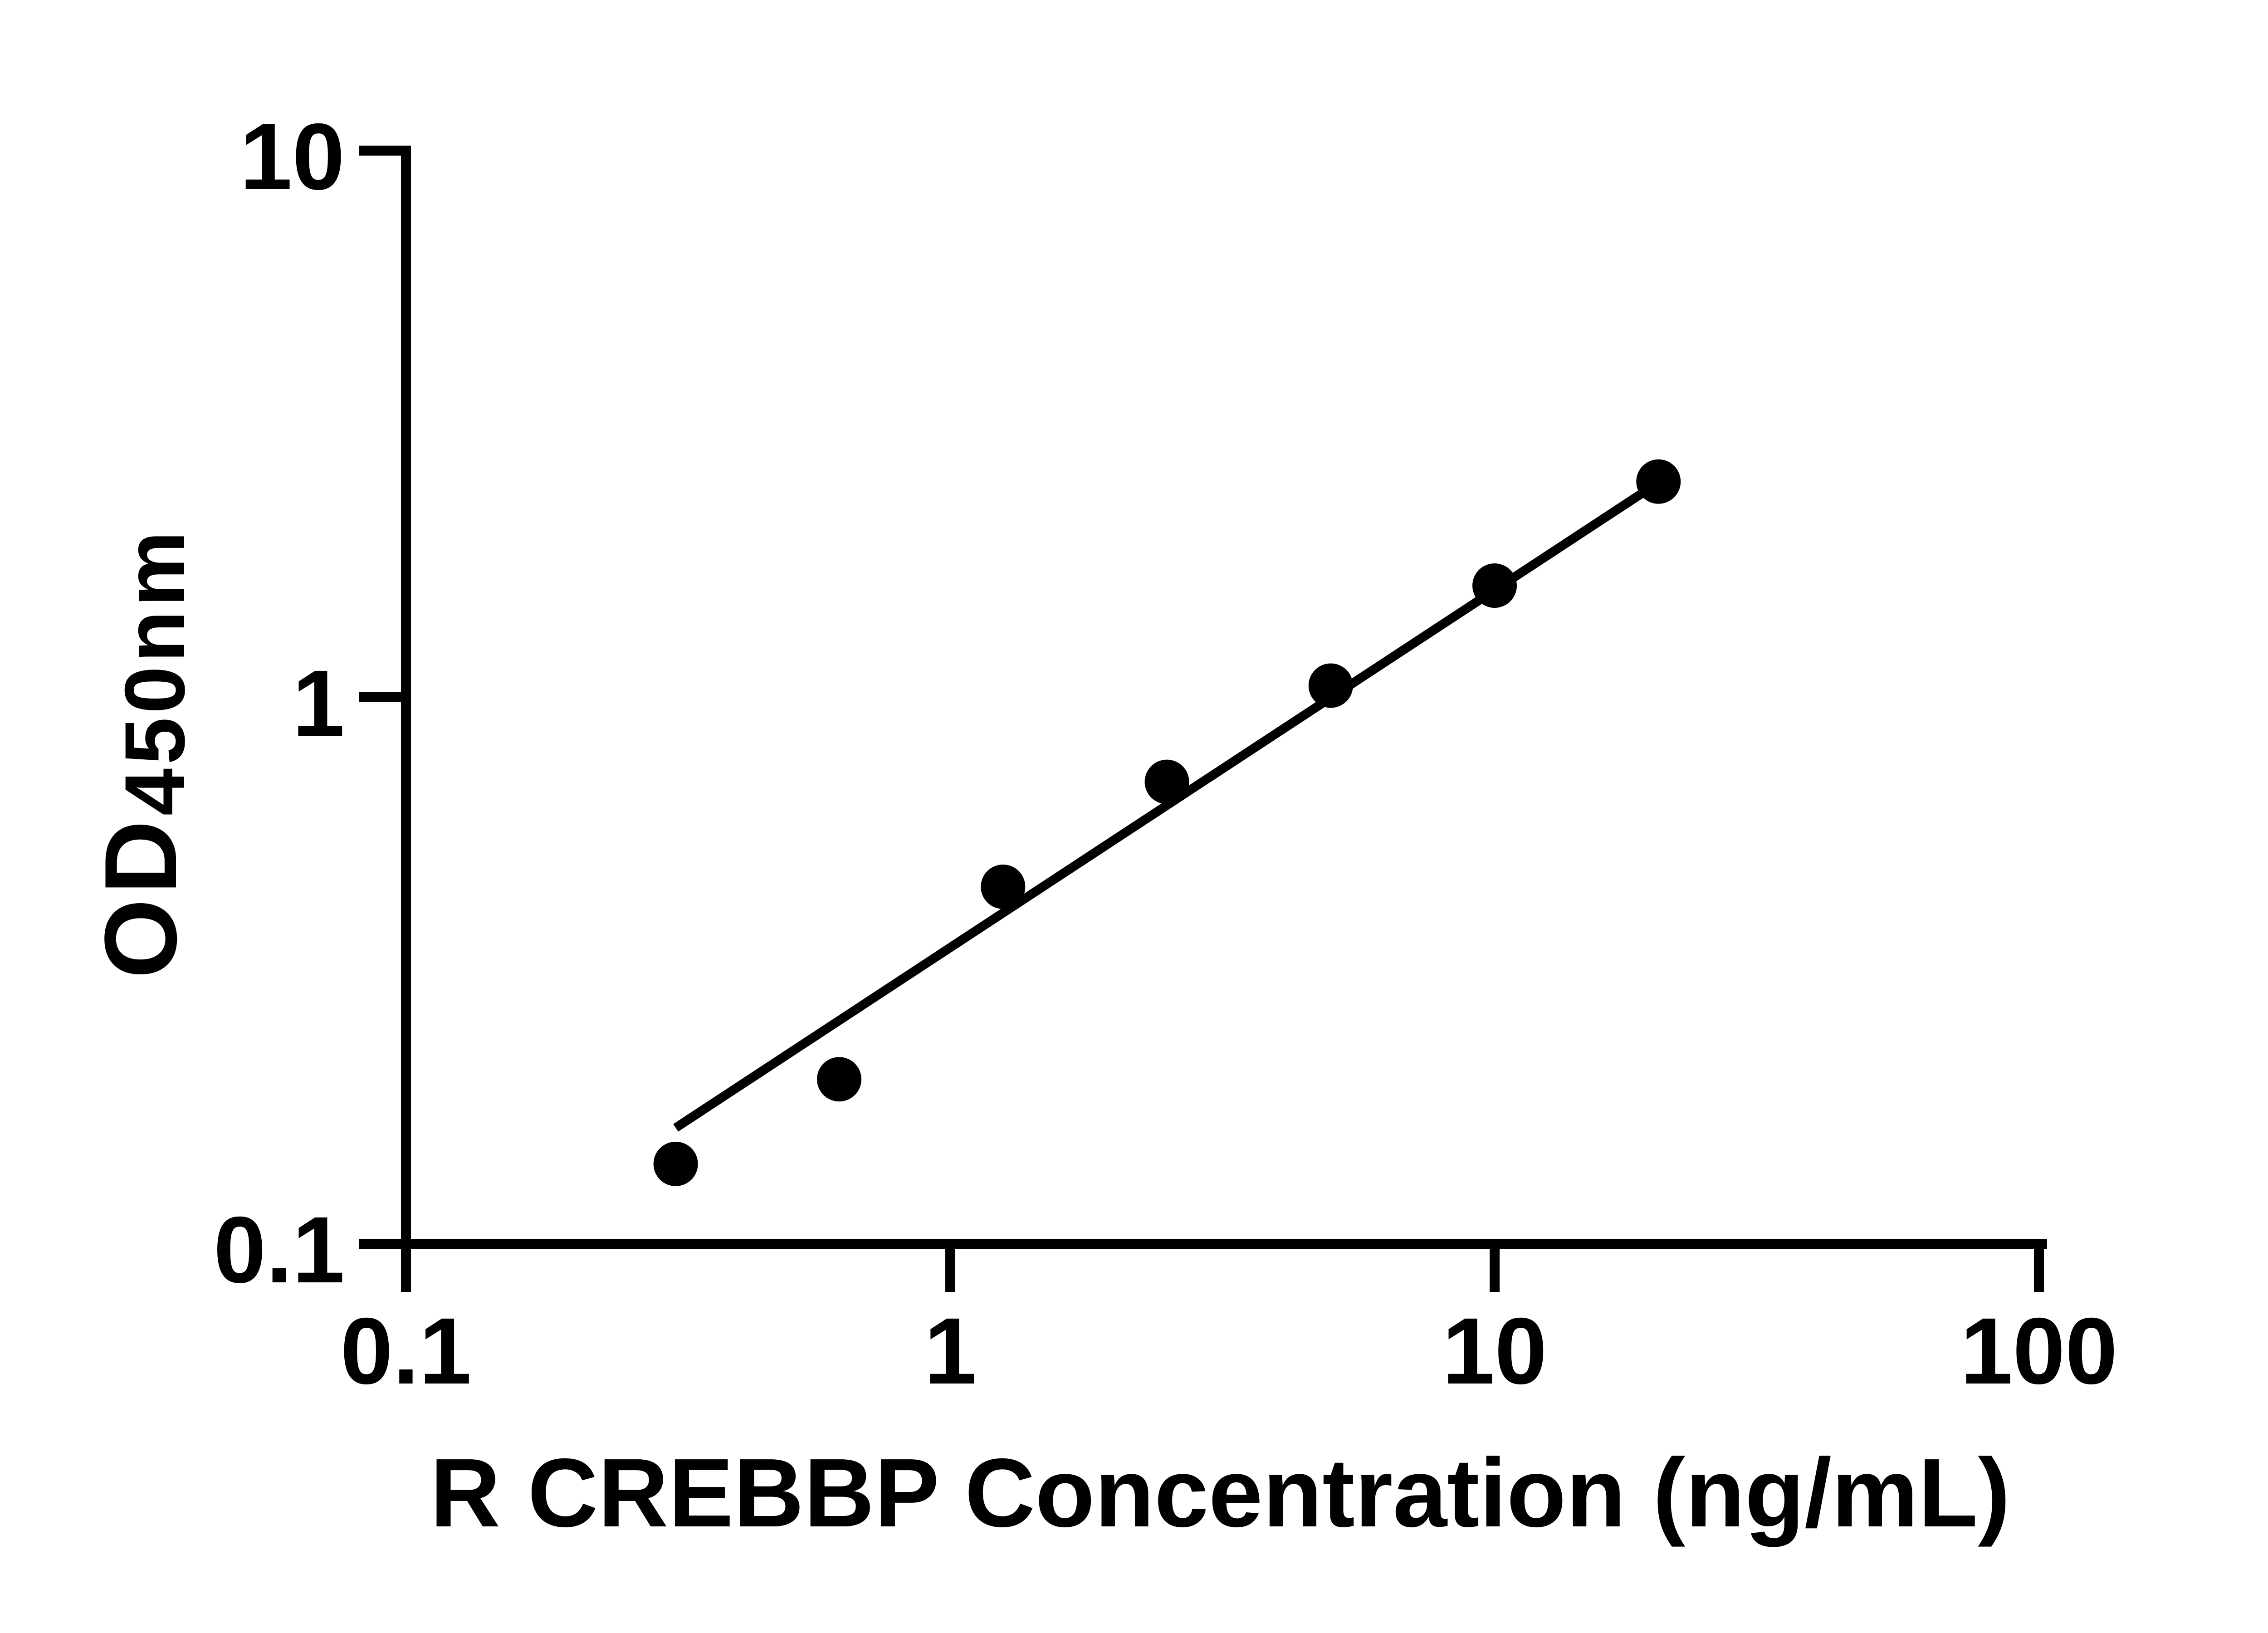 This screenshot has height=1633, width=2268. What do you see at coordinates (1495, 1351) in the screenshot?
I see `x-tick-label-10: 10` at bounding box center [1495, 1351].